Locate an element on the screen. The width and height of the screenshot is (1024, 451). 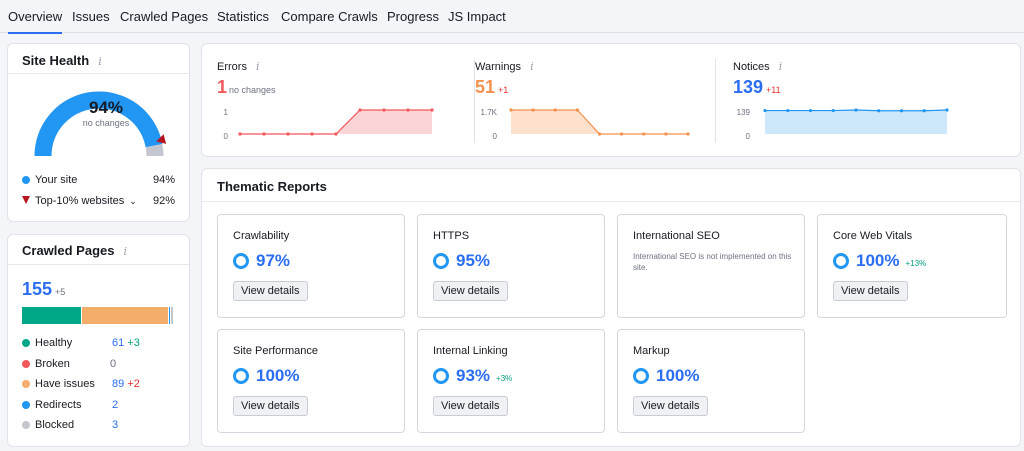
errors-sparkline is located at coordinates (336, 122).